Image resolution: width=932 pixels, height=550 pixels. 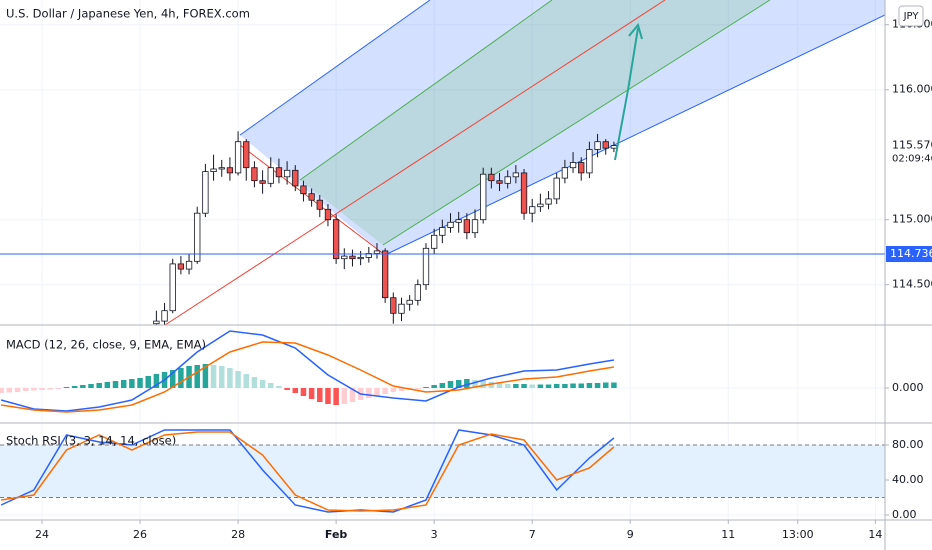 What do you see at coordinates (91, 441) in the screenshot?
I see `indicator-title: Stoch RSI (3, 3, 14, 14, close)` at bounding box center [91, 441].